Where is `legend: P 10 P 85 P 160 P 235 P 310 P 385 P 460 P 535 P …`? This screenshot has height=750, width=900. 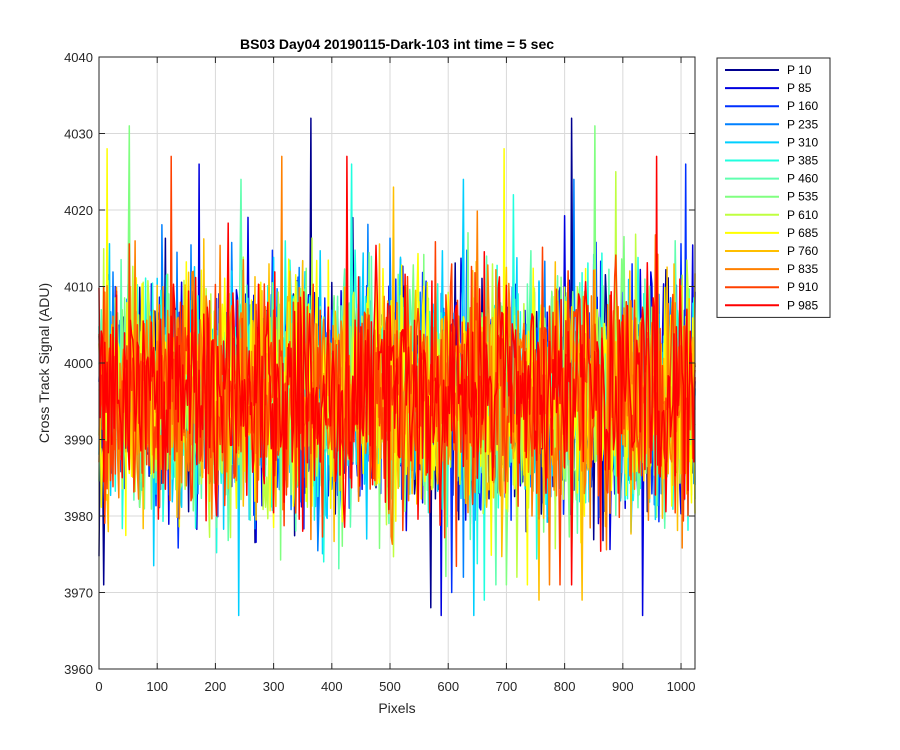
legend: P 10 P 85 P 160 P 235 P 310 P 385 P 460 P 535 P … is located at coordinates (773, 187).